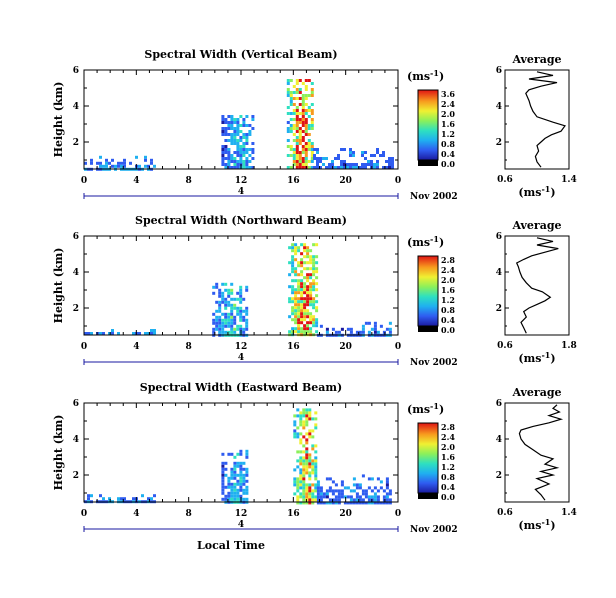 Image resolution: width=616 pixels, height=598 pixels. I want to click on profile-x-tick-label: 0.6, so click(505, 180).